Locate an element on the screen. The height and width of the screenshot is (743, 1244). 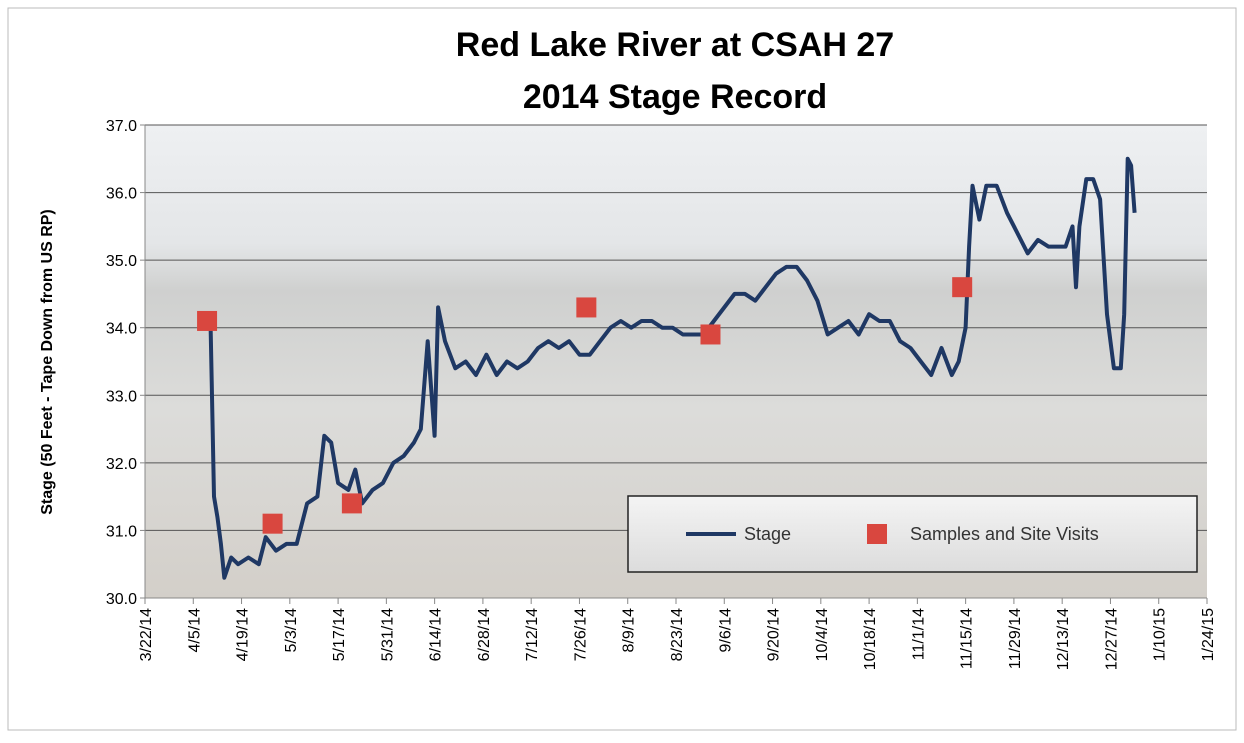
x-tick-label: 6/14/14 is located at coordinates (436, 634).